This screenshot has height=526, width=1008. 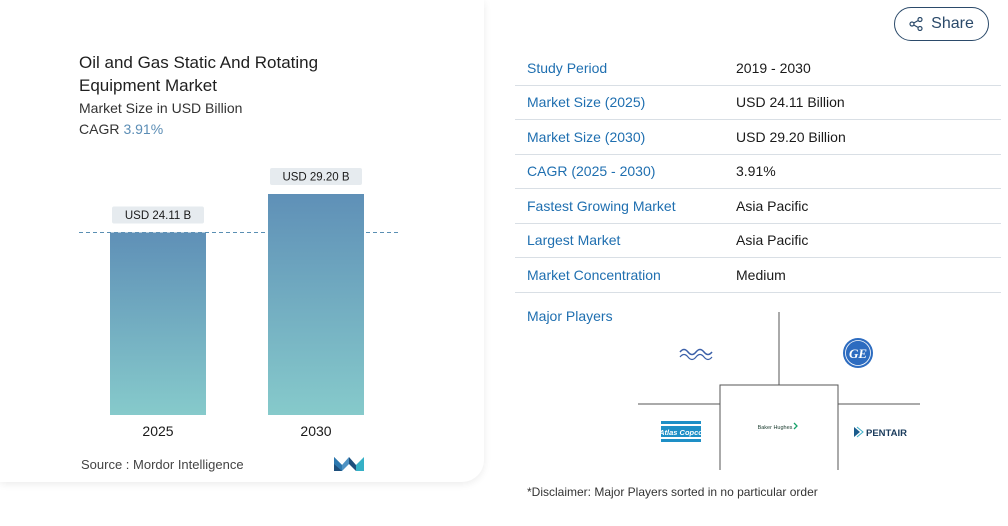 I want to click on info-key: Largest Market, so click(x=574, y=240).